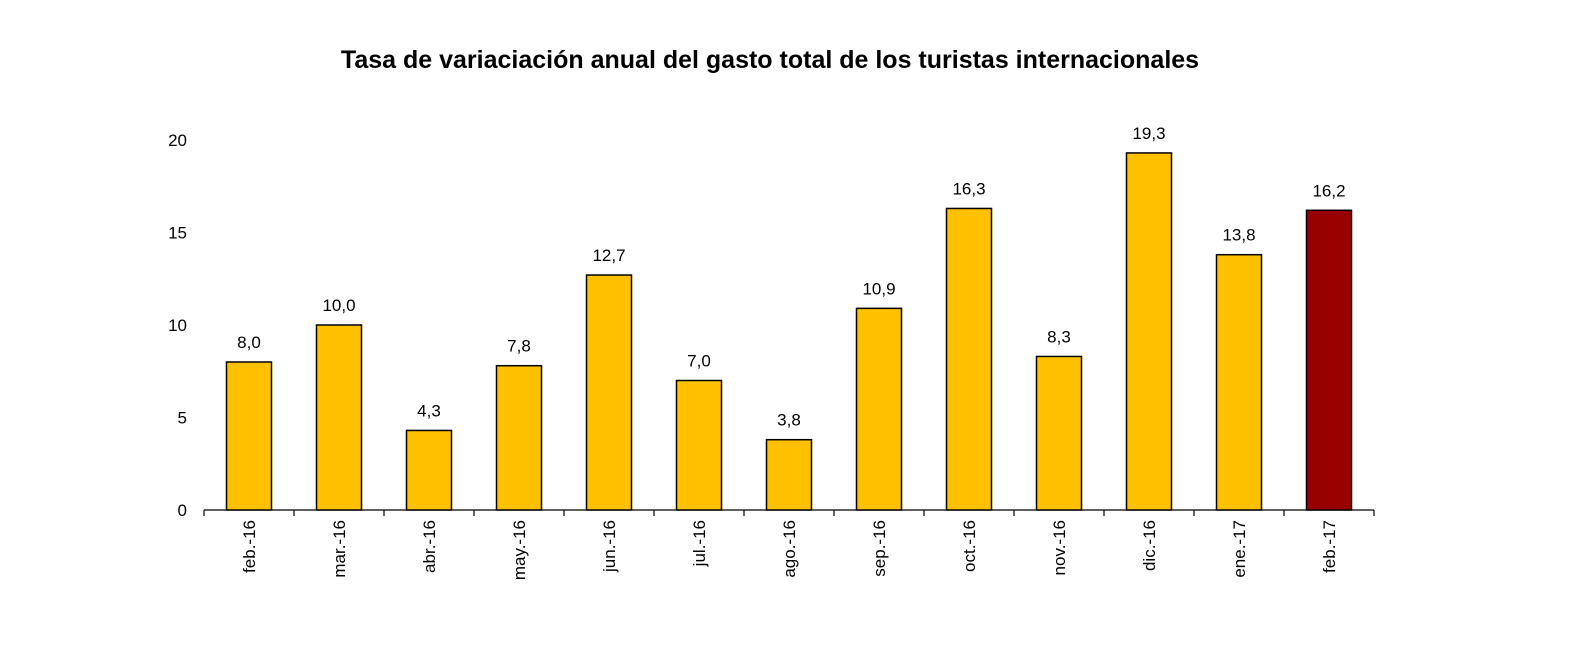 This screenshot has height=657, width=1585. What do you see at coordinates (249, 546) in the screenshot?
I see `x-tick-label-feb.-16: feb.-16` at bounding box center [249, 546].